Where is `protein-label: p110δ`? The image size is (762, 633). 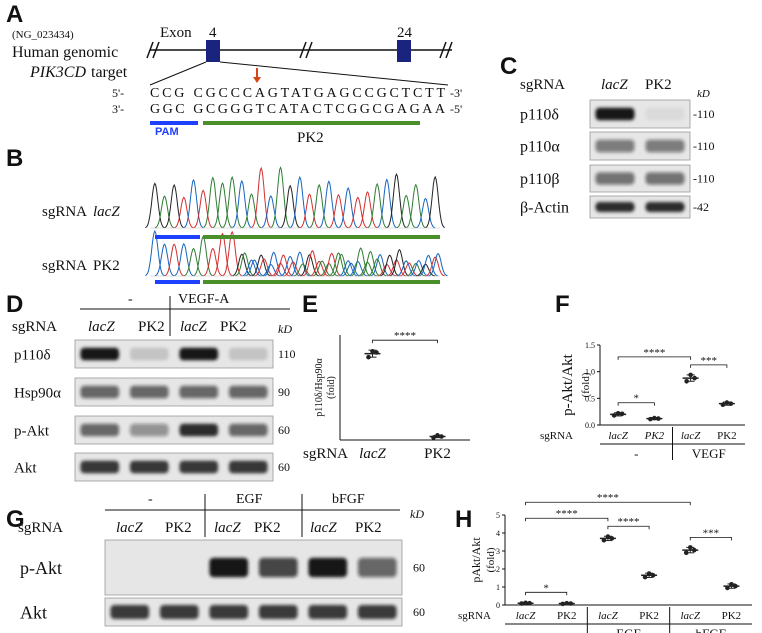 protein-label: p110δ is located at coordinates (32, 355).